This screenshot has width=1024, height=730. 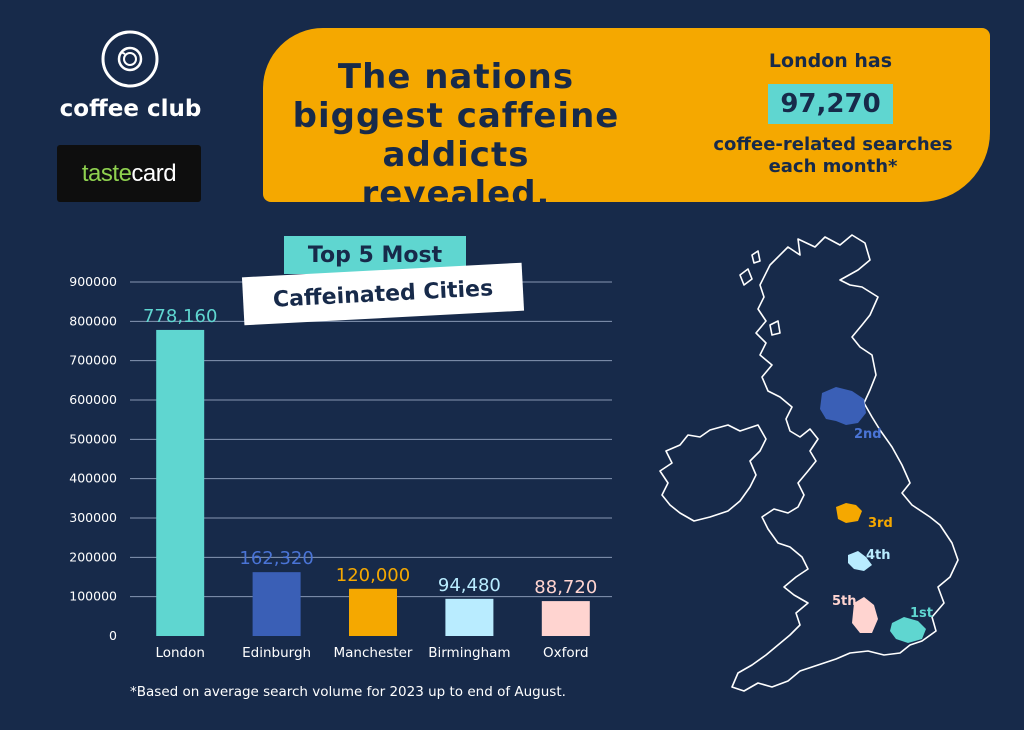 What do you see at coordinates (713, 473) in the screenshot?
I see `ireland-outline` at bounding box center [713, 473].